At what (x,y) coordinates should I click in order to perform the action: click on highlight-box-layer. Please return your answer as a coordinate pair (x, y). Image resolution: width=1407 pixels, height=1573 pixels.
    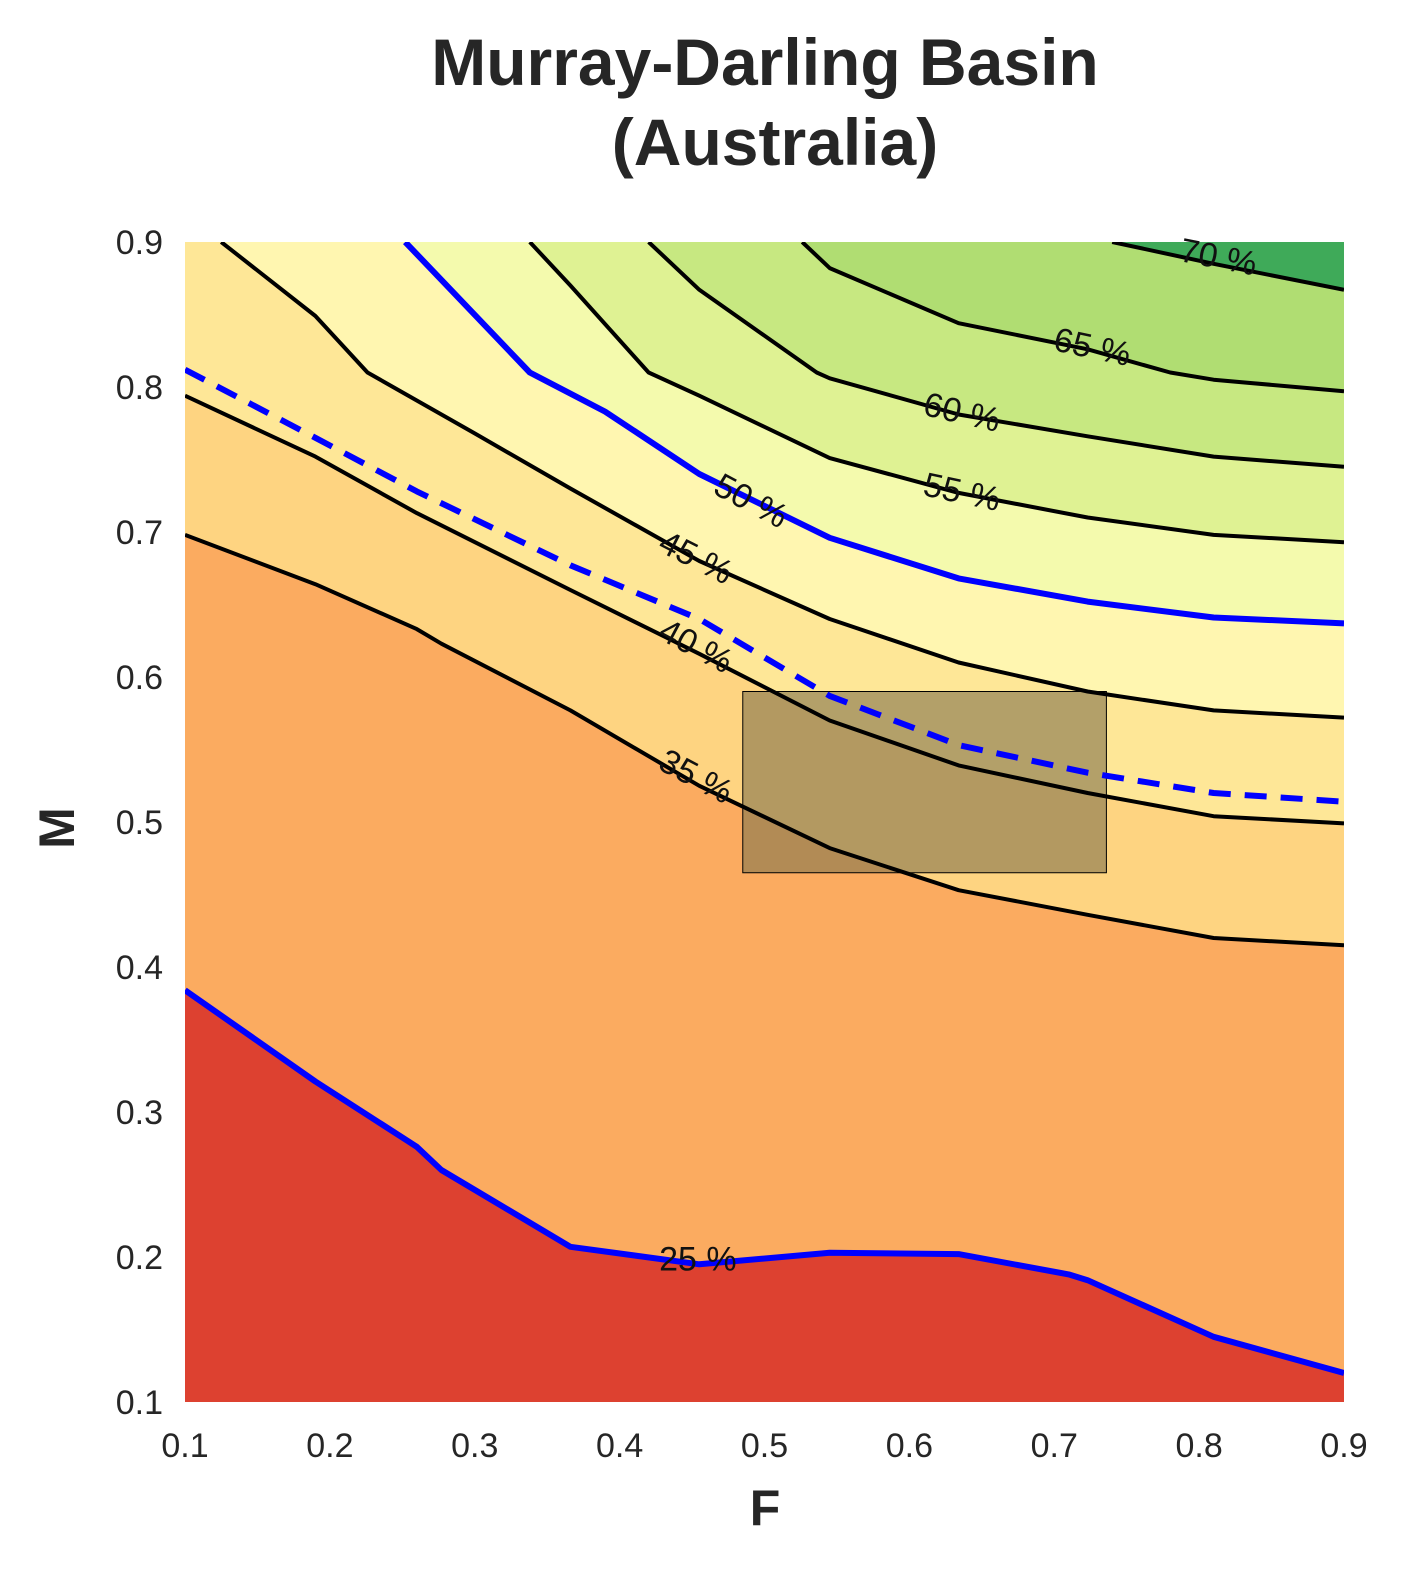
    Looking at the image, I should click on (924, 782).